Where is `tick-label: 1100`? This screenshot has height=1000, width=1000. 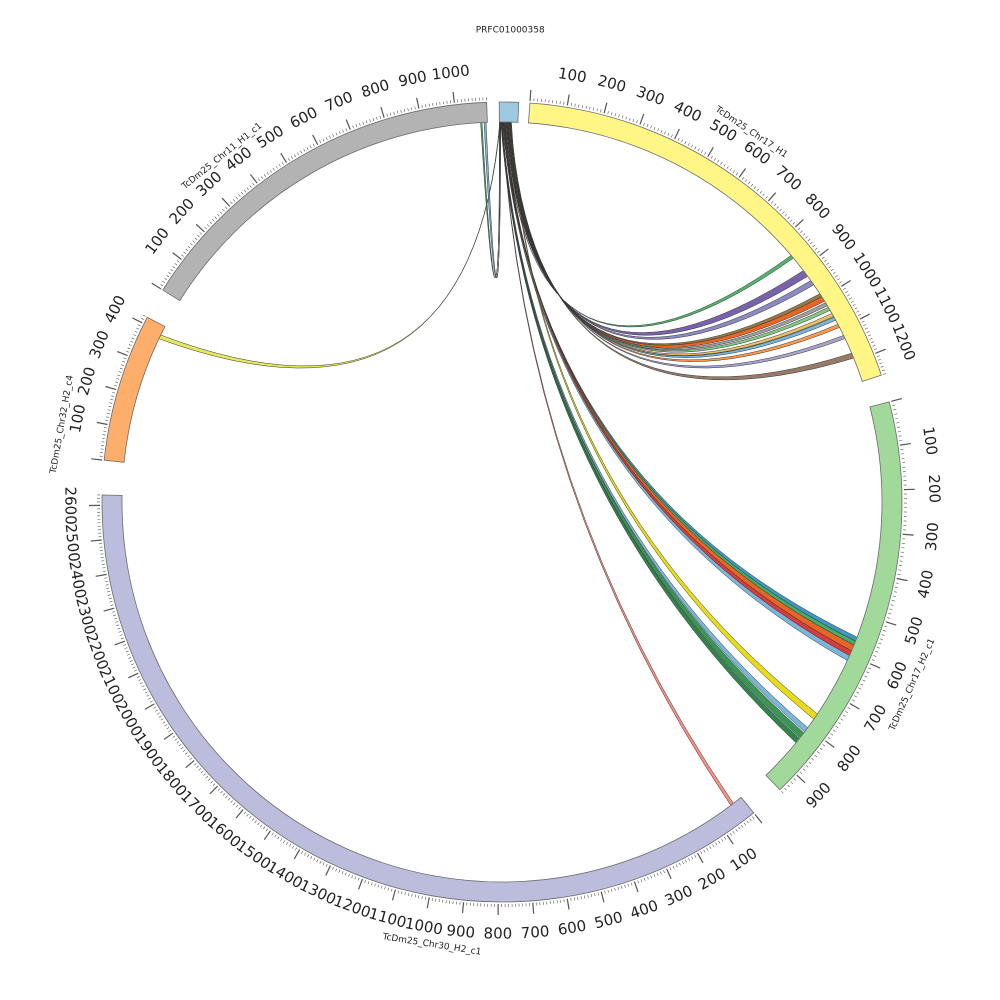 tick-label: 1100 is located at coordinates (388, 917).